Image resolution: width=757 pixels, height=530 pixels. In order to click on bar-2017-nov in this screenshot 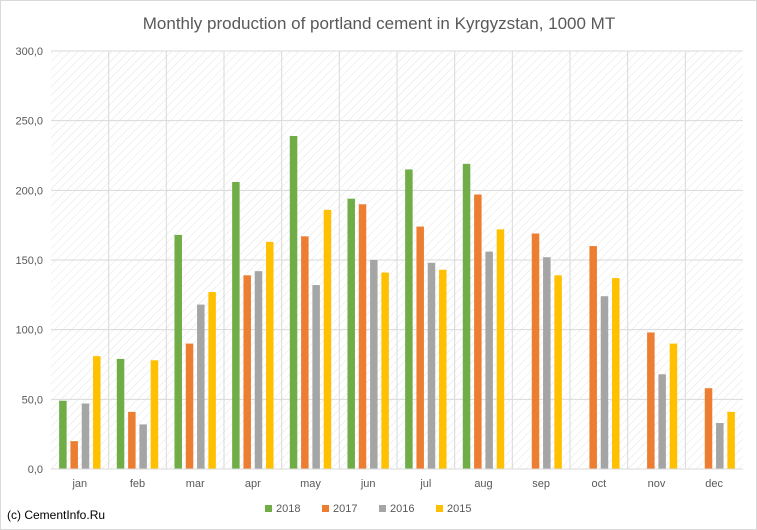, I will do `click(651, 400)`.